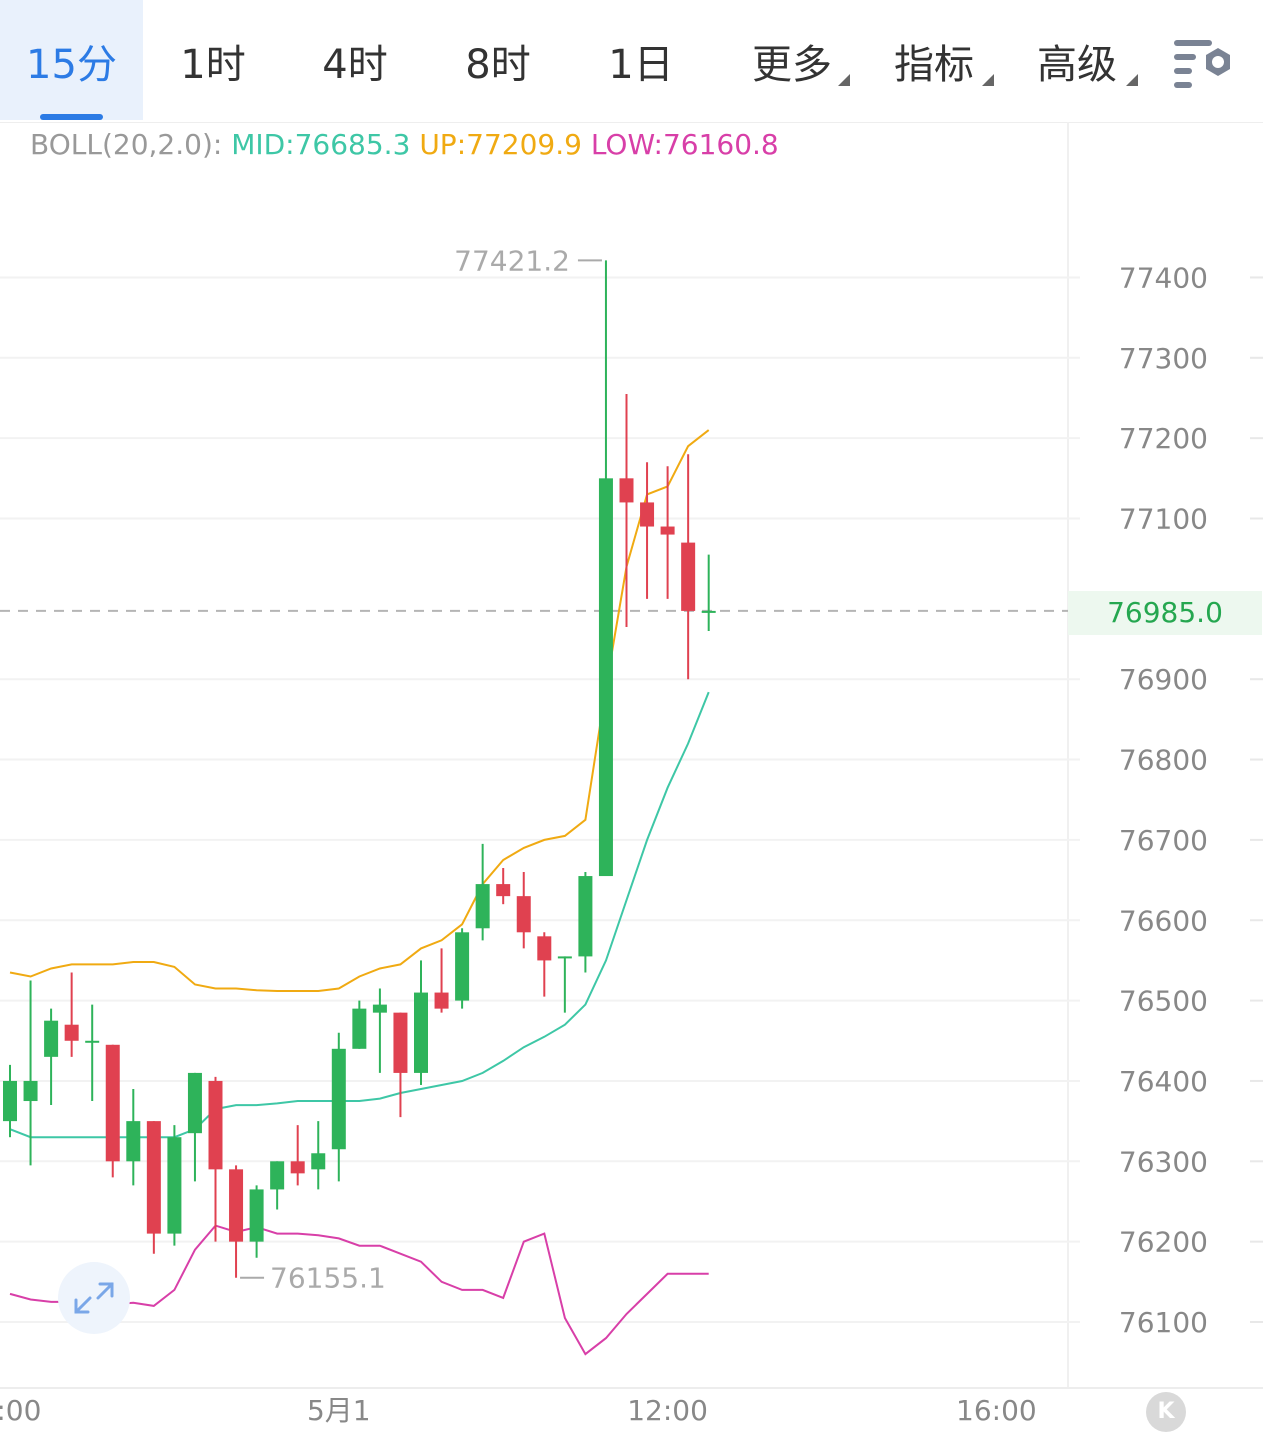  I want to click on price-tick-label: 76800, so click(1163, 760).